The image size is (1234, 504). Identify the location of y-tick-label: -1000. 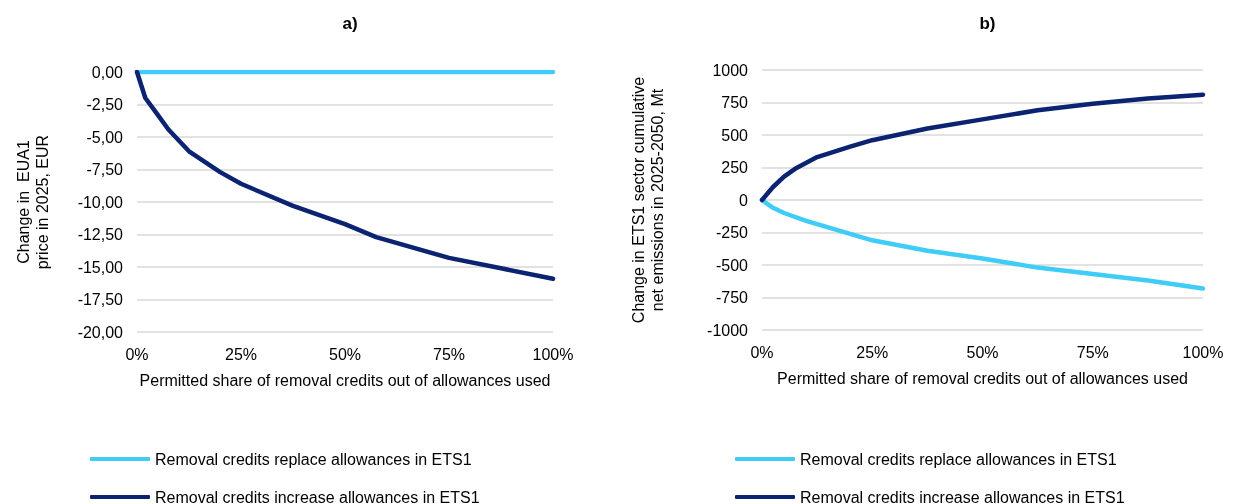
(728, 330).